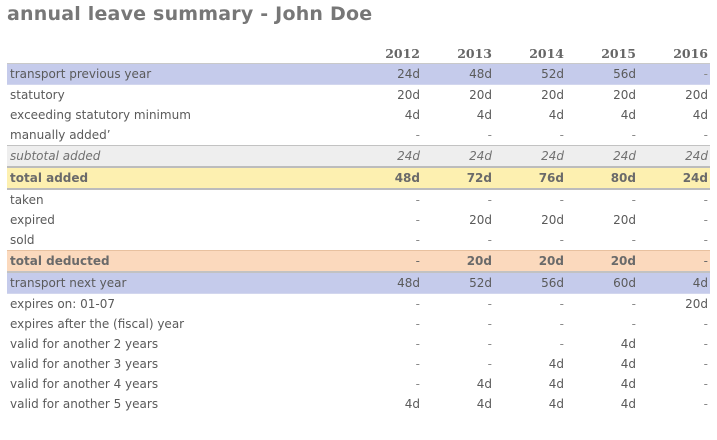  Describe the element at coordinates (63, 304) in the screenshot. I see `row-label: expires on: 01-07` at that location.